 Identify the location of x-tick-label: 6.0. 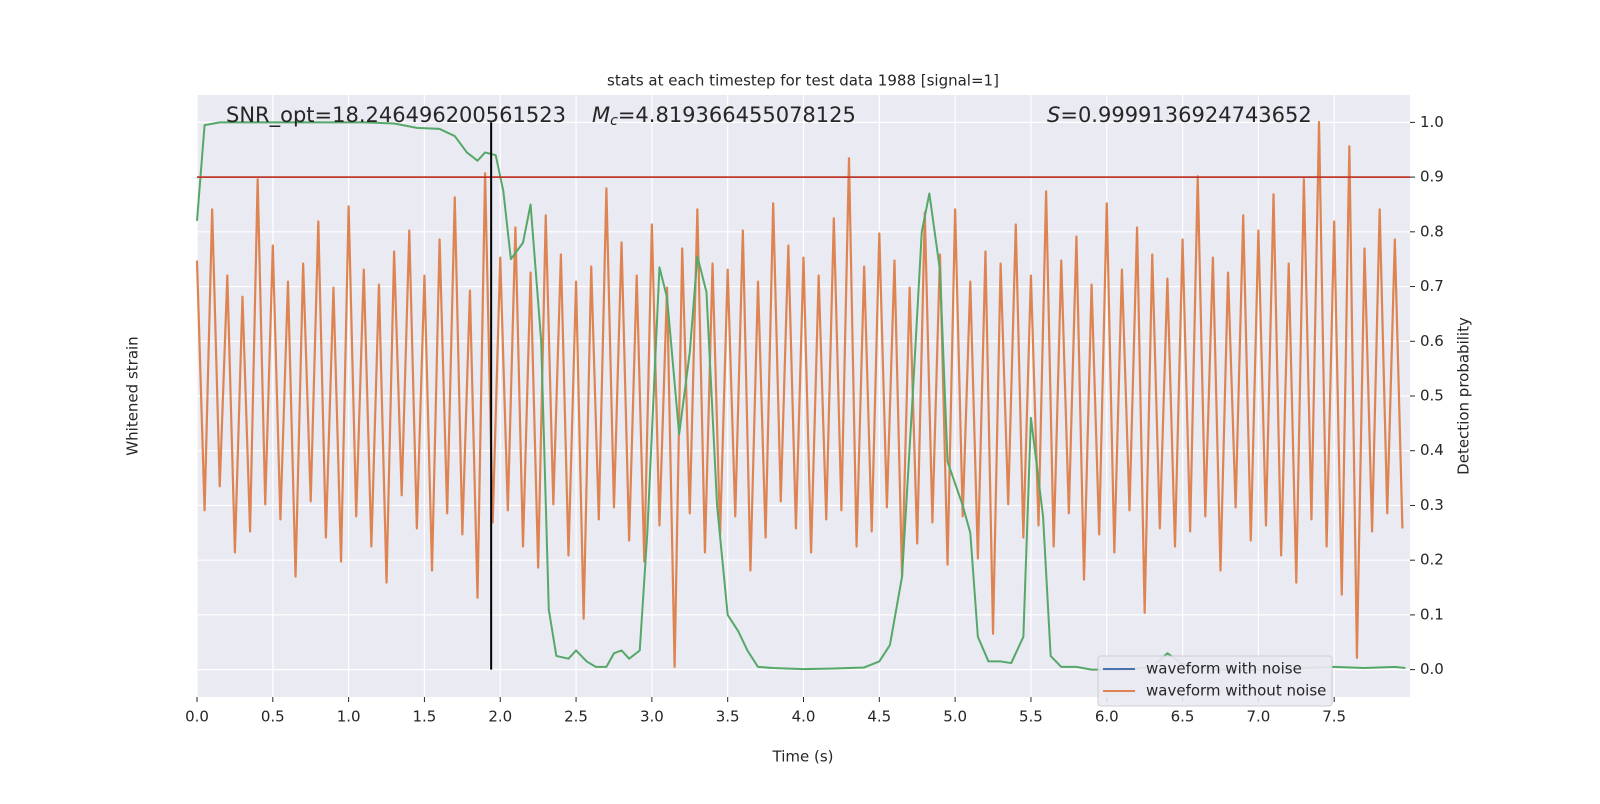
(1107, 717).